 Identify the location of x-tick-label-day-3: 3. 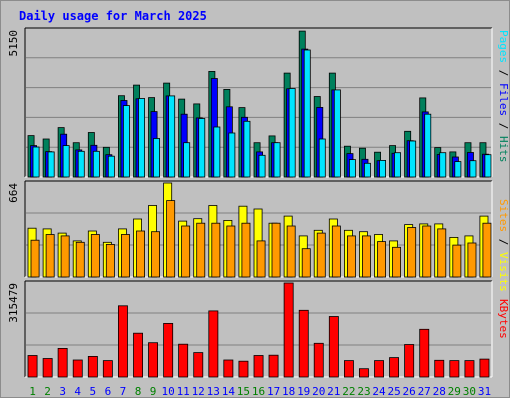
(62, 391).